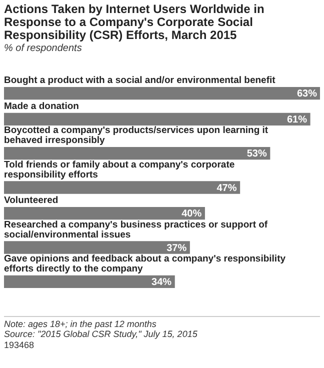 This screenshot has height=368, width=324. What do you see at coordinates (176, 248) in the screenshot?
I see `data-label: 37%` at bounding box center [176, 248].